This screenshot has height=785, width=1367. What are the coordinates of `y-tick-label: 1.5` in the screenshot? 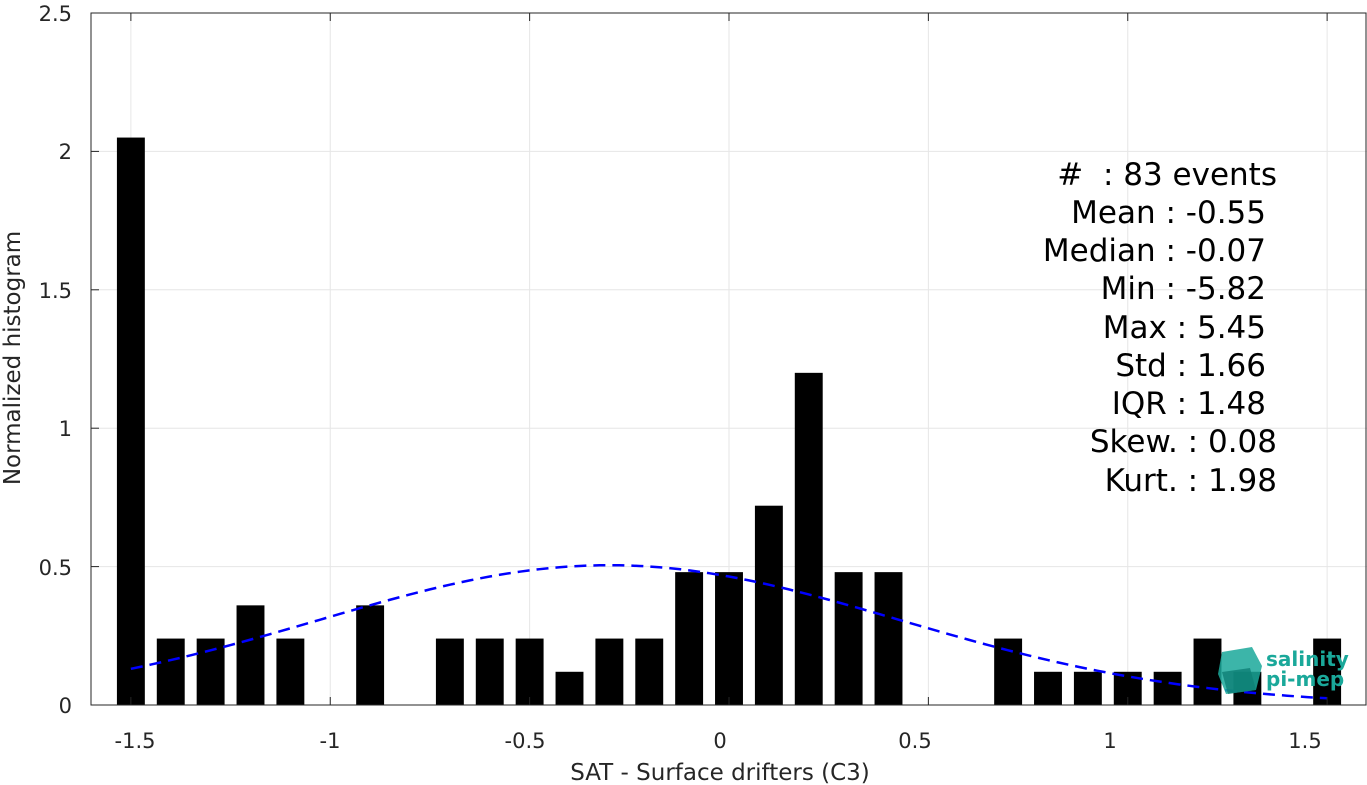 It's located at (55, 291).